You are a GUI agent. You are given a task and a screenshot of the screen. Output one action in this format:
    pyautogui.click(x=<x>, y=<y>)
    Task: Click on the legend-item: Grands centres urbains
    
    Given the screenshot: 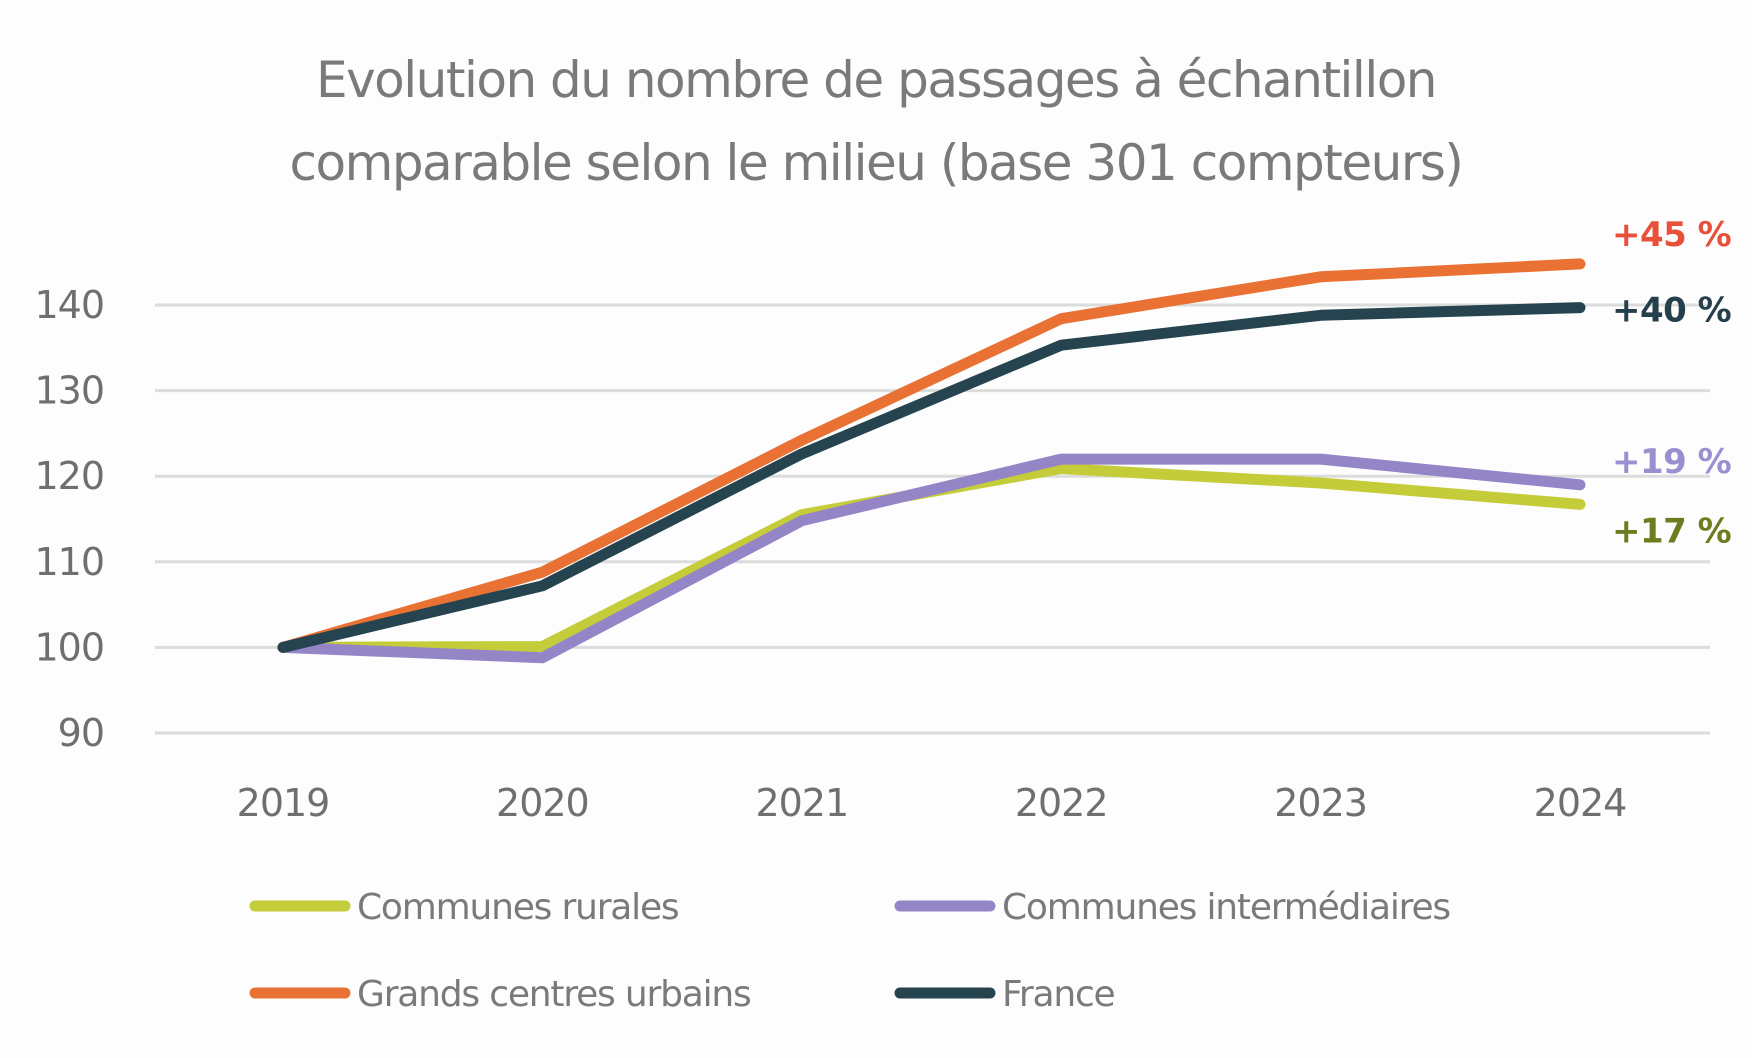 What is the action you would take?
    pyautogui.click(x=500, y=994)
    